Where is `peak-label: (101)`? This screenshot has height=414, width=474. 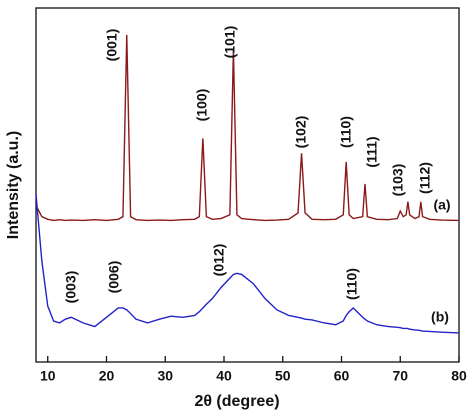 peak-label: (101) is located at coordinates (230, 42).